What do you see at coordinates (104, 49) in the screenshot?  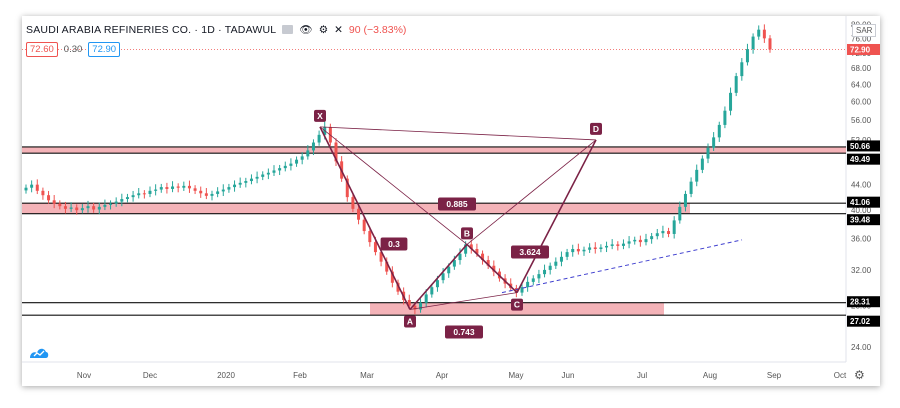 I see `buy-value: 72.90` at bounding box center [104, 49].